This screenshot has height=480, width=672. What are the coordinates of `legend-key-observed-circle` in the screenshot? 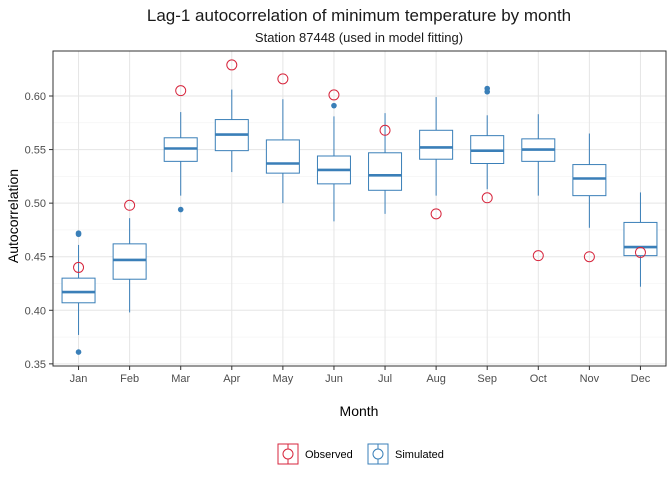 It's located at (288, 454).